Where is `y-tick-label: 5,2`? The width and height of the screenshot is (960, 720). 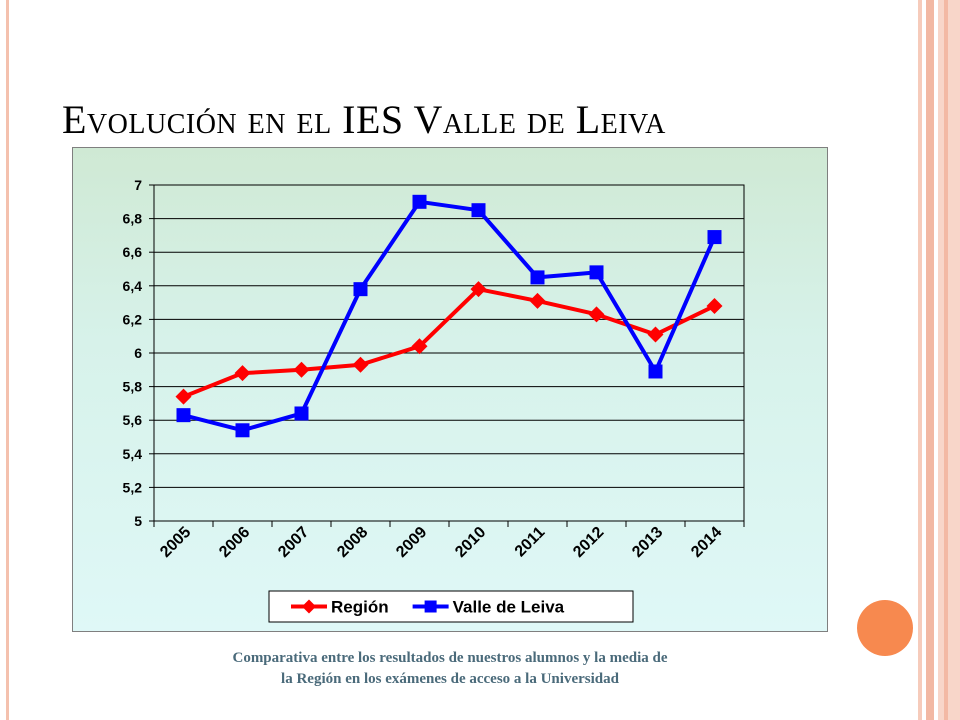
y-tick-label: 5,2 is located at coordinates (133, 487).